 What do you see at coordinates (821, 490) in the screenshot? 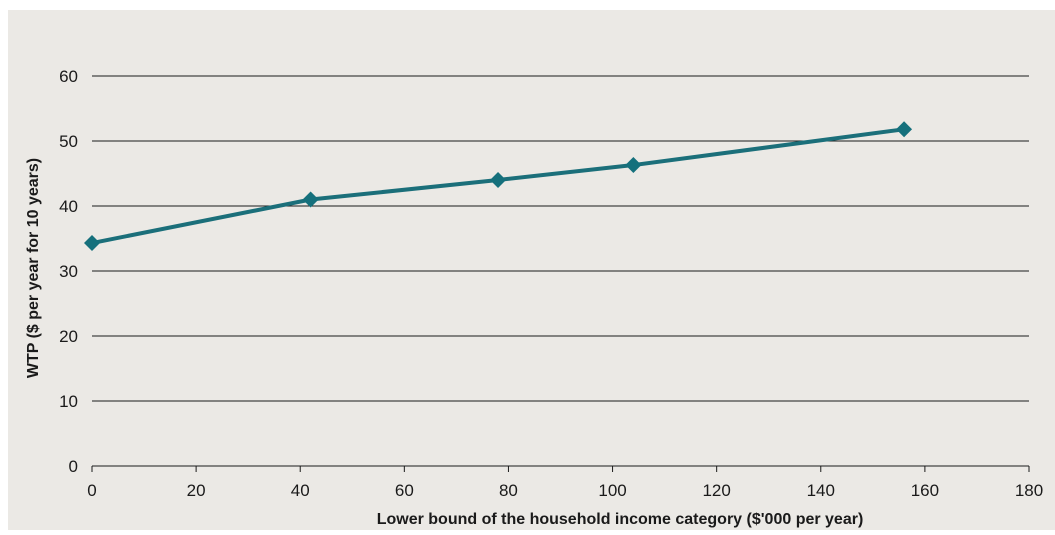
I see `x-tick-label: 140` at bounding box center [821, 490].